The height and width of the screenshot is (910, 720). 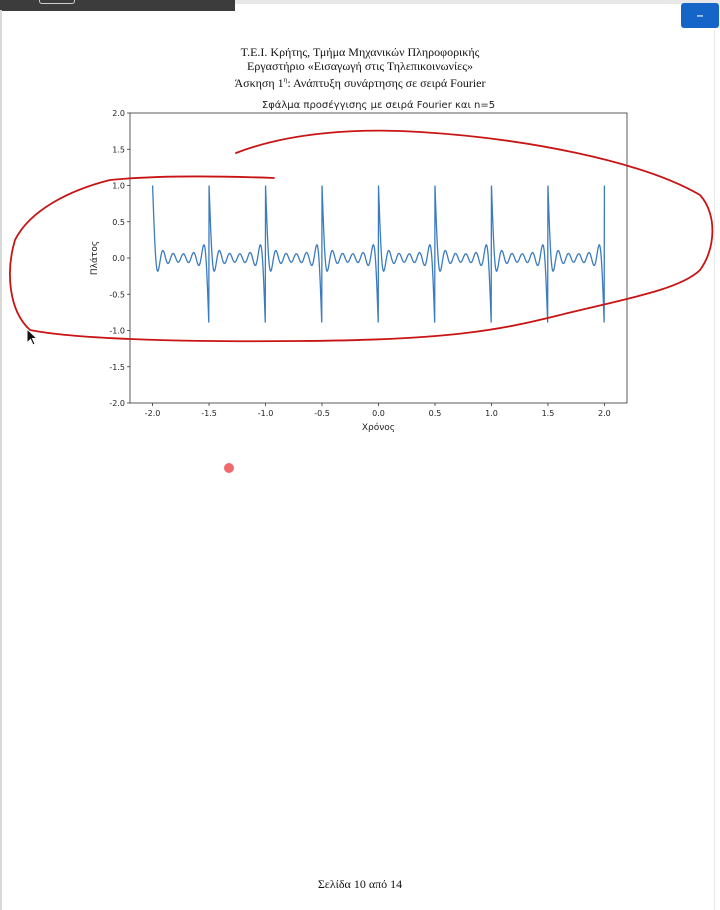 I want to click on minimize-button: –, so click(x=700, y=15).